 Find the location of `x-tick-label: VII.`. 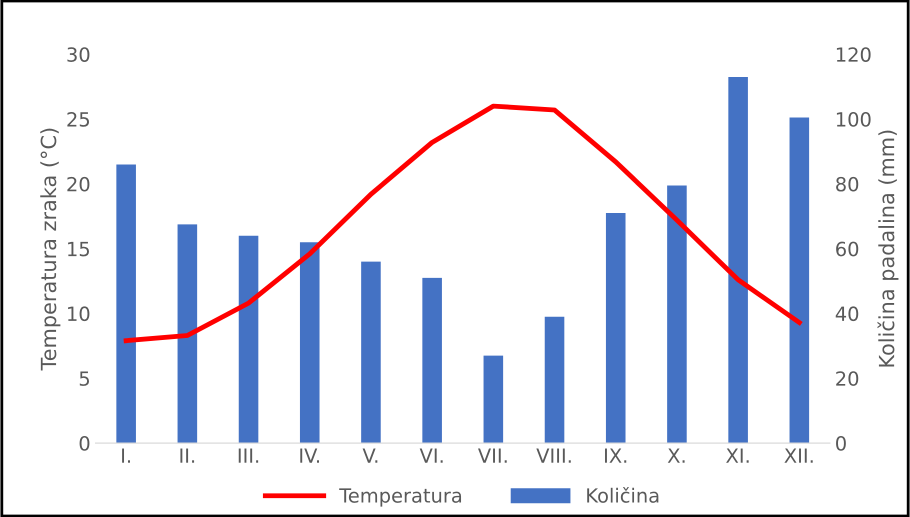

x-tick-label: VII. is located at coordinates (492, 455).